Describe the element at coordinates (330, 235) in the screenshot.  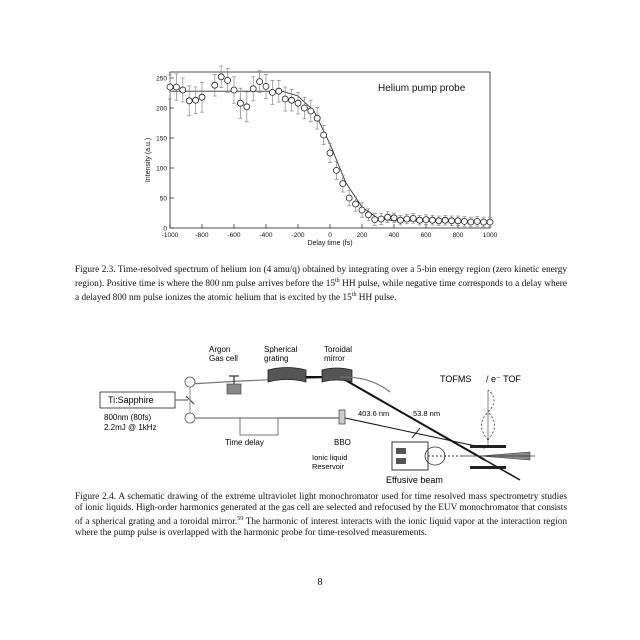
I see `x-tick-label: 0` at that location.